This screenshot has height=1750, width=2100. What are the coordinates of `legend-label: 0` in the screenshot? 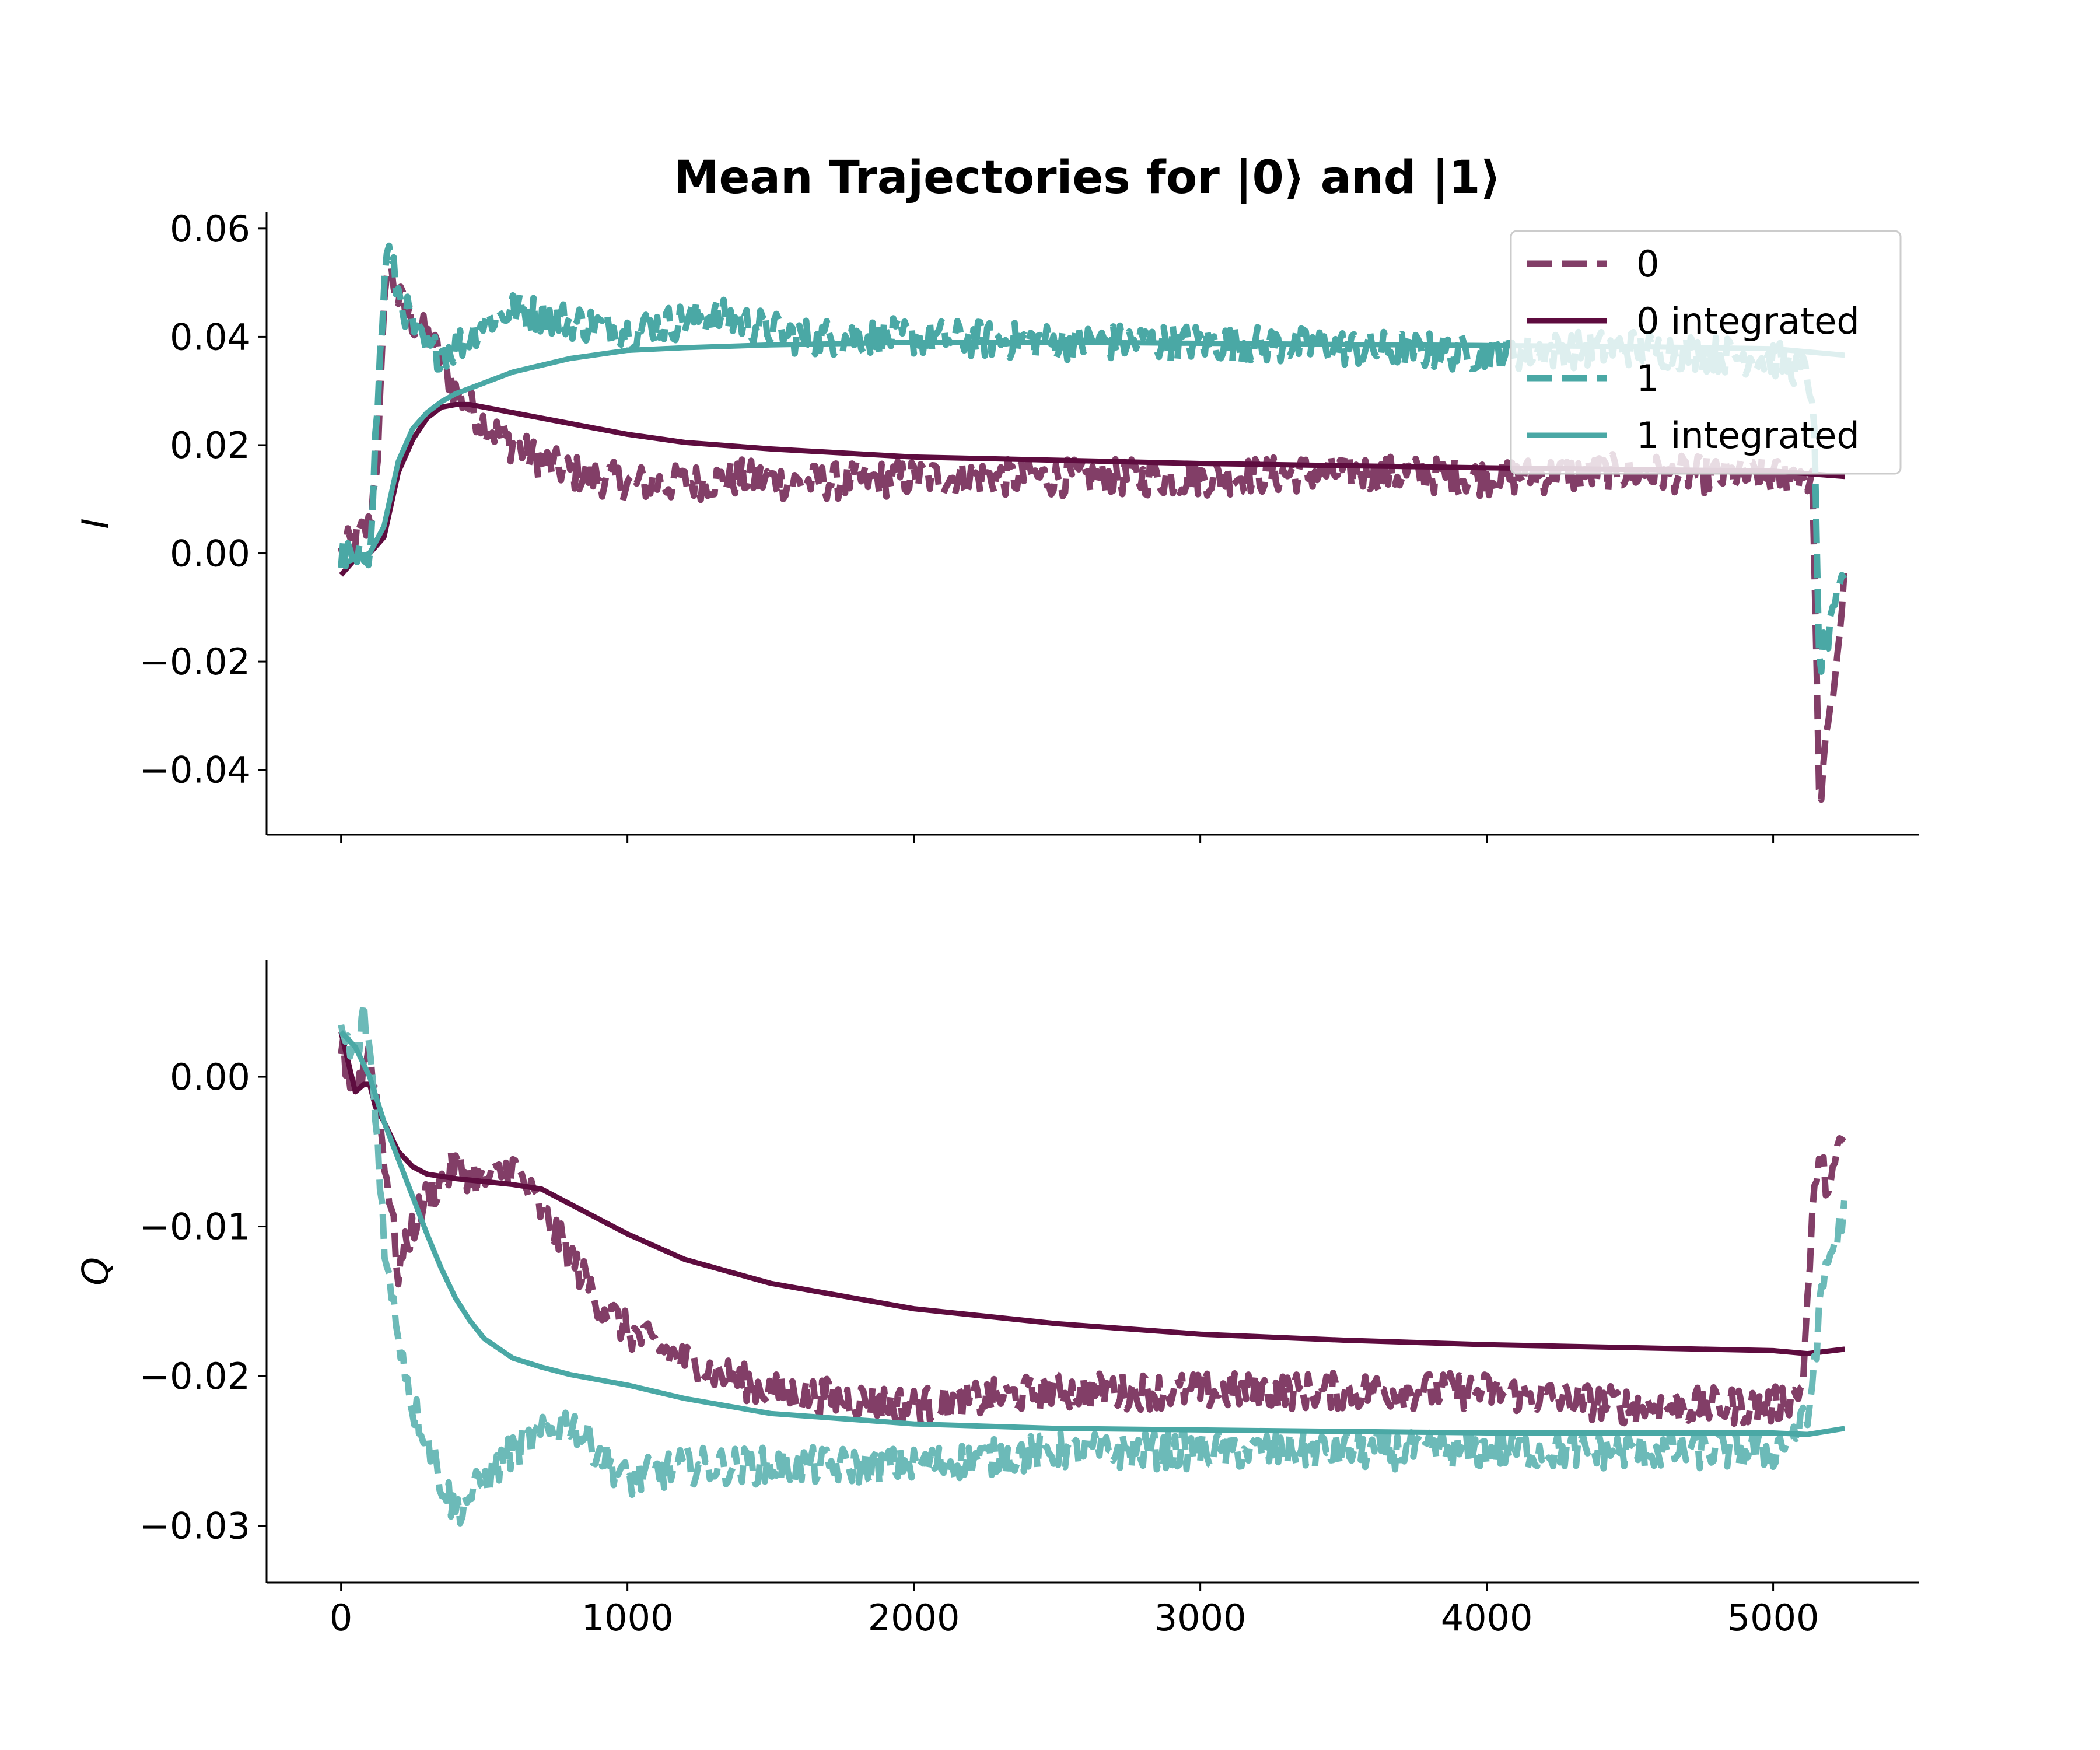 It's located at (1647, 264).